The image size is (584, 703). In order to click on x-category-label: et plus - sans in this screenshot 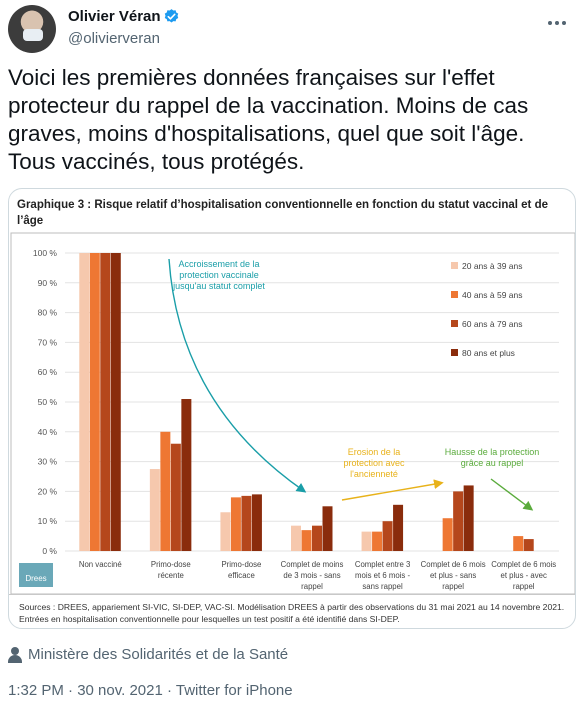, I will do `click(453, 575)`.